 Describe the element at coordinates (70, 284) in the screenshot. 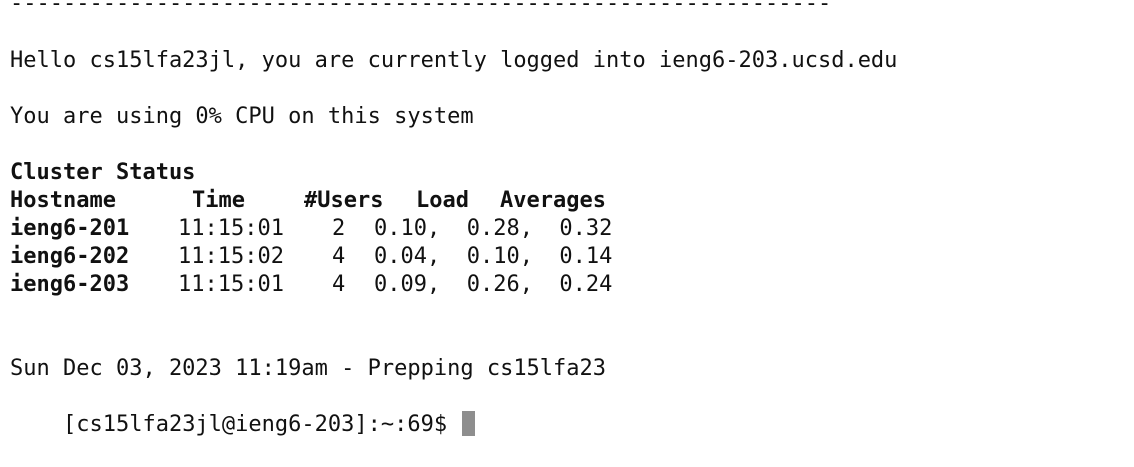

I see `row-hostname: ieng6-203` at that location.